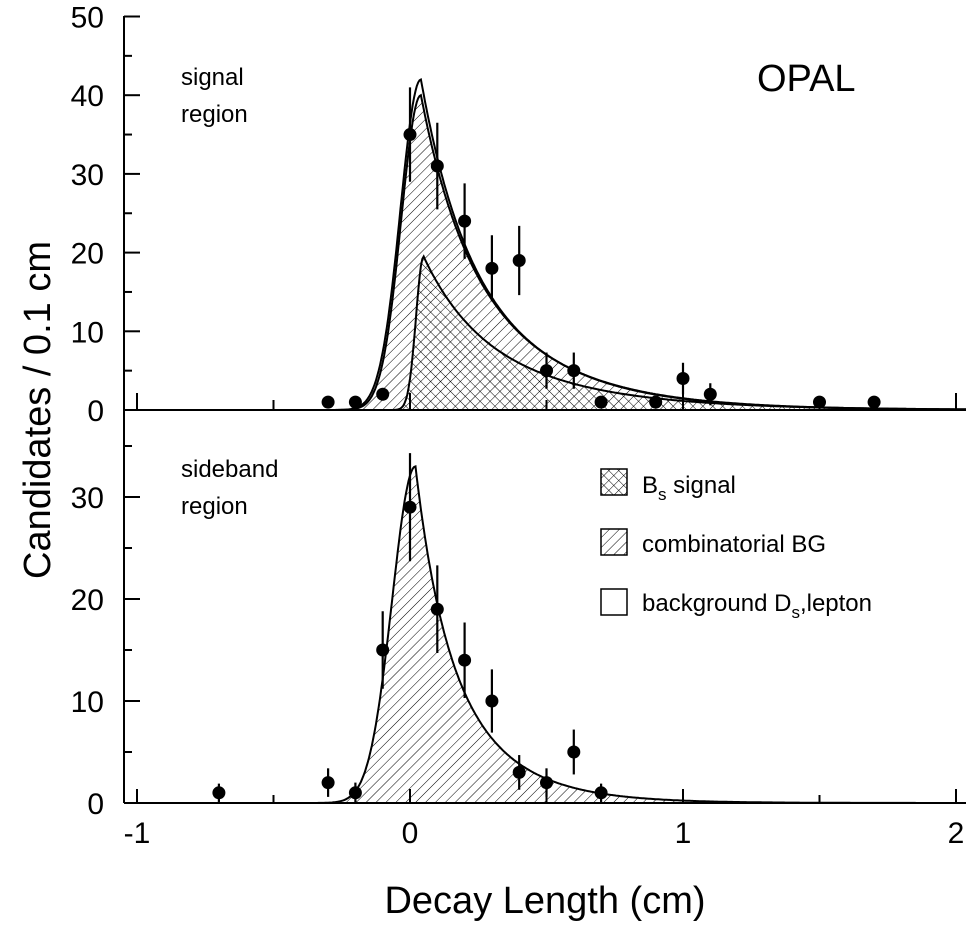  Describe the element at coordinates (87, 600) in the screenshot. I see `y-tick-label-lower: 20` at that location.